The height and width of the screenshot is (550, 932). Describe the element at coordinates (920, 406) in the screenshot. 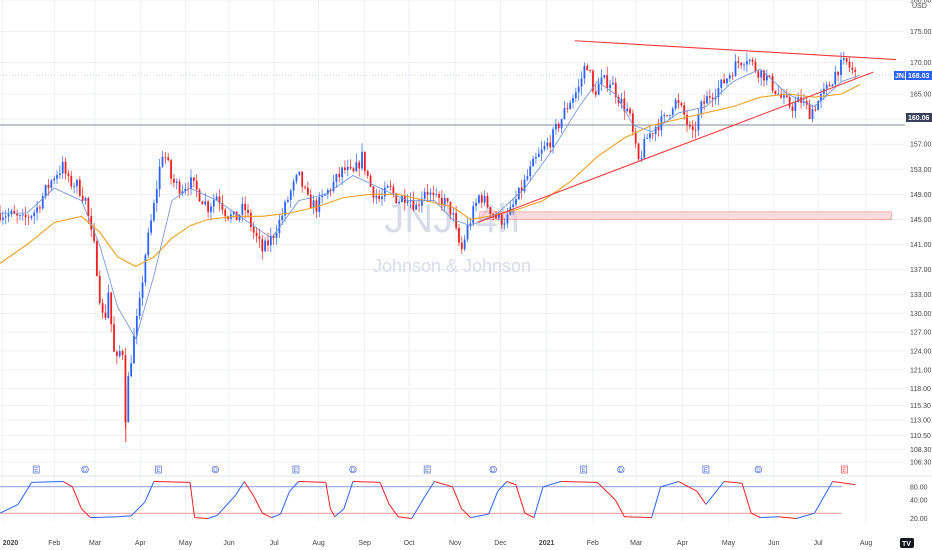

I see `y-tick-label: 115.30` at that location.